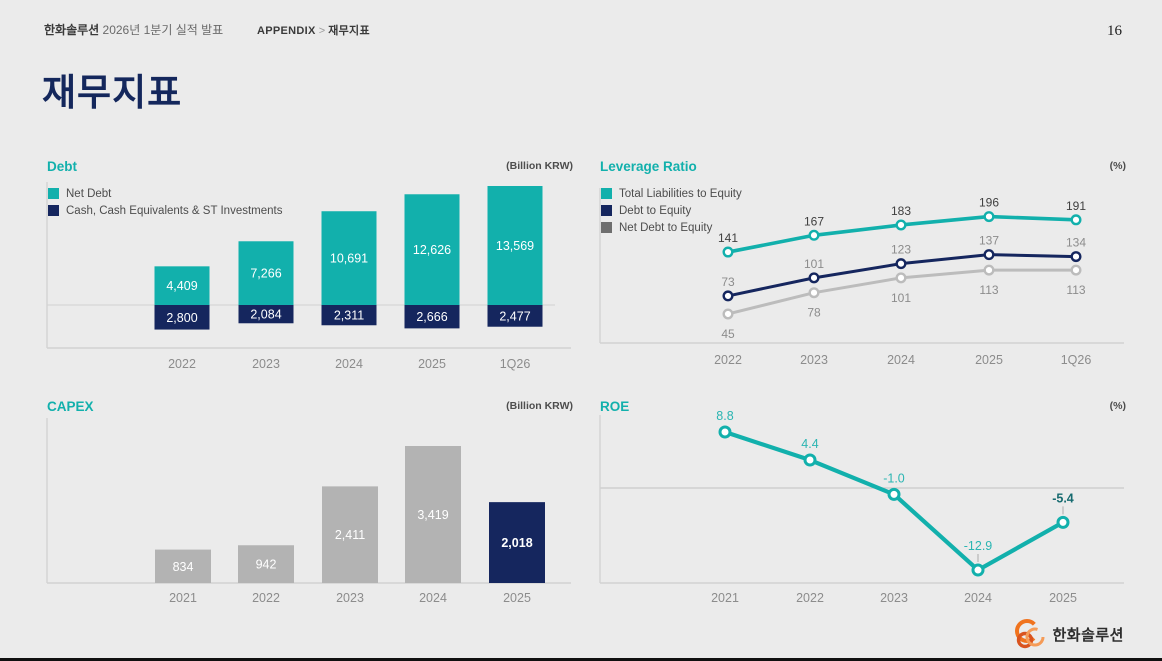 This screenshot has width=1162, height=661. What do you see at coordinates (615, 406) in the screenshot?
I see `chart-title-roe: ROE` at bounding box center [615, 406].